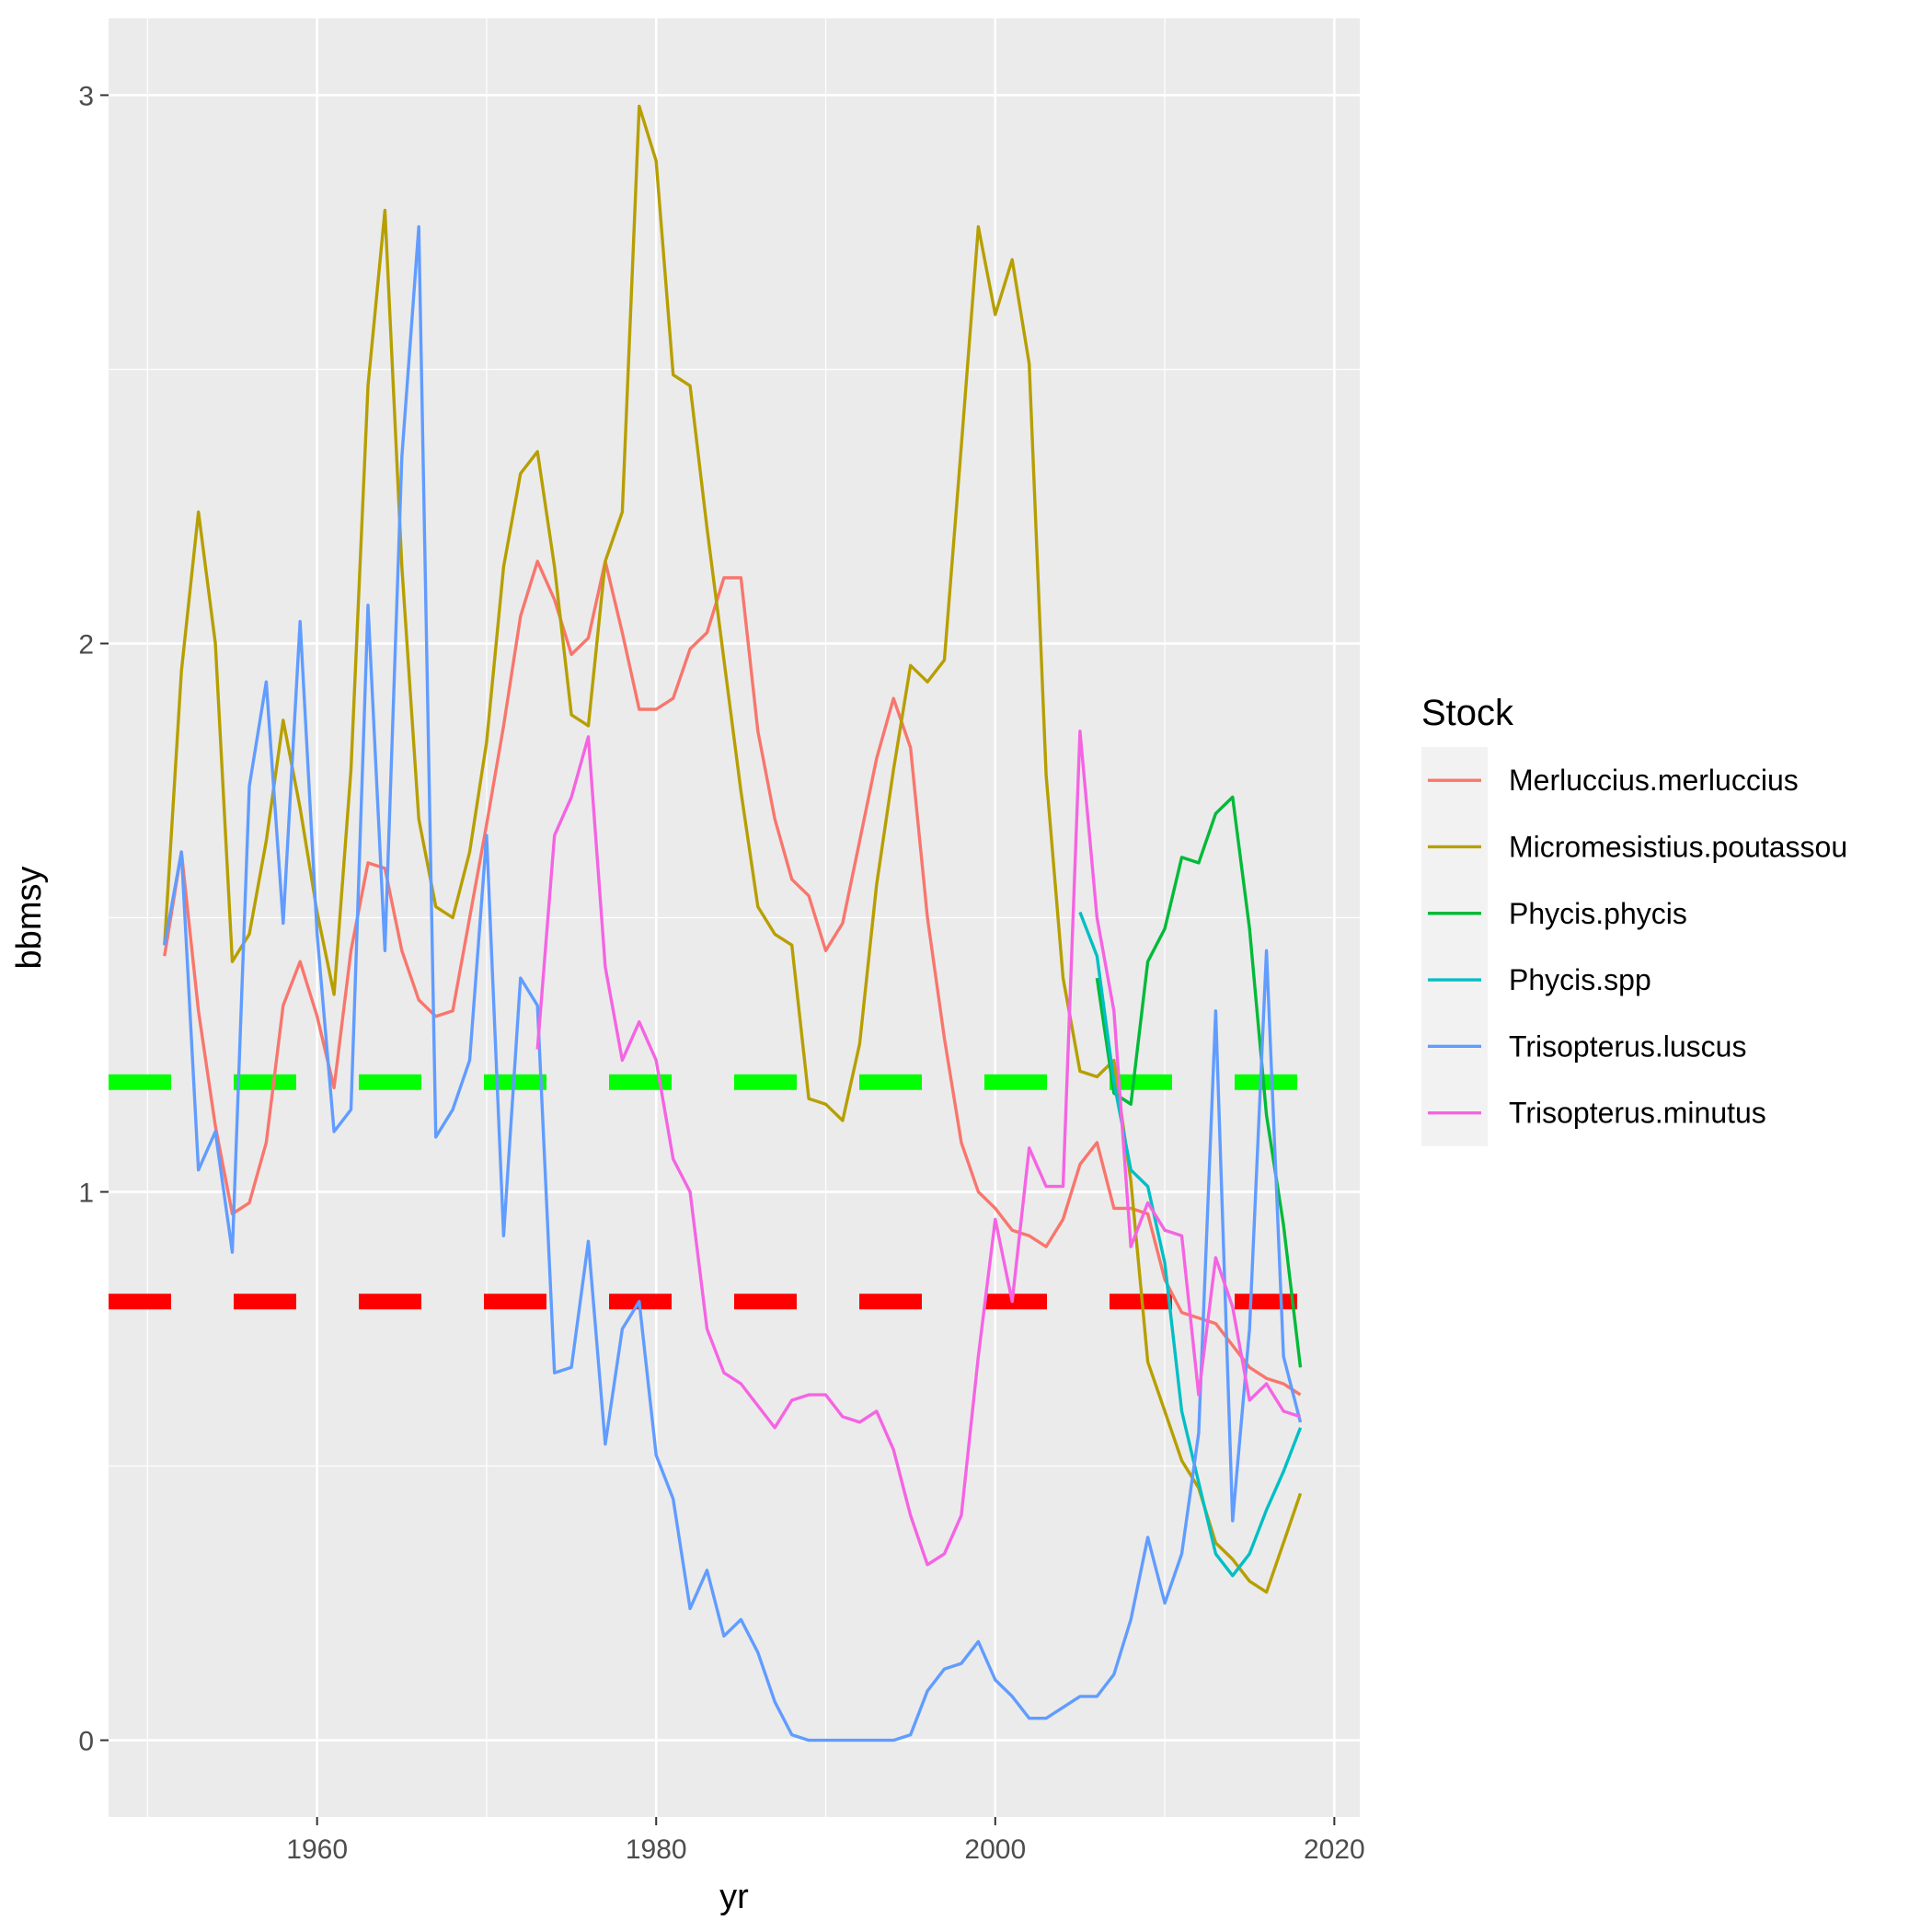 Image resolution: width=1932 pixels, height=1932 pixels. I want to click on y-tick-label: 1, so click(86, 1194).